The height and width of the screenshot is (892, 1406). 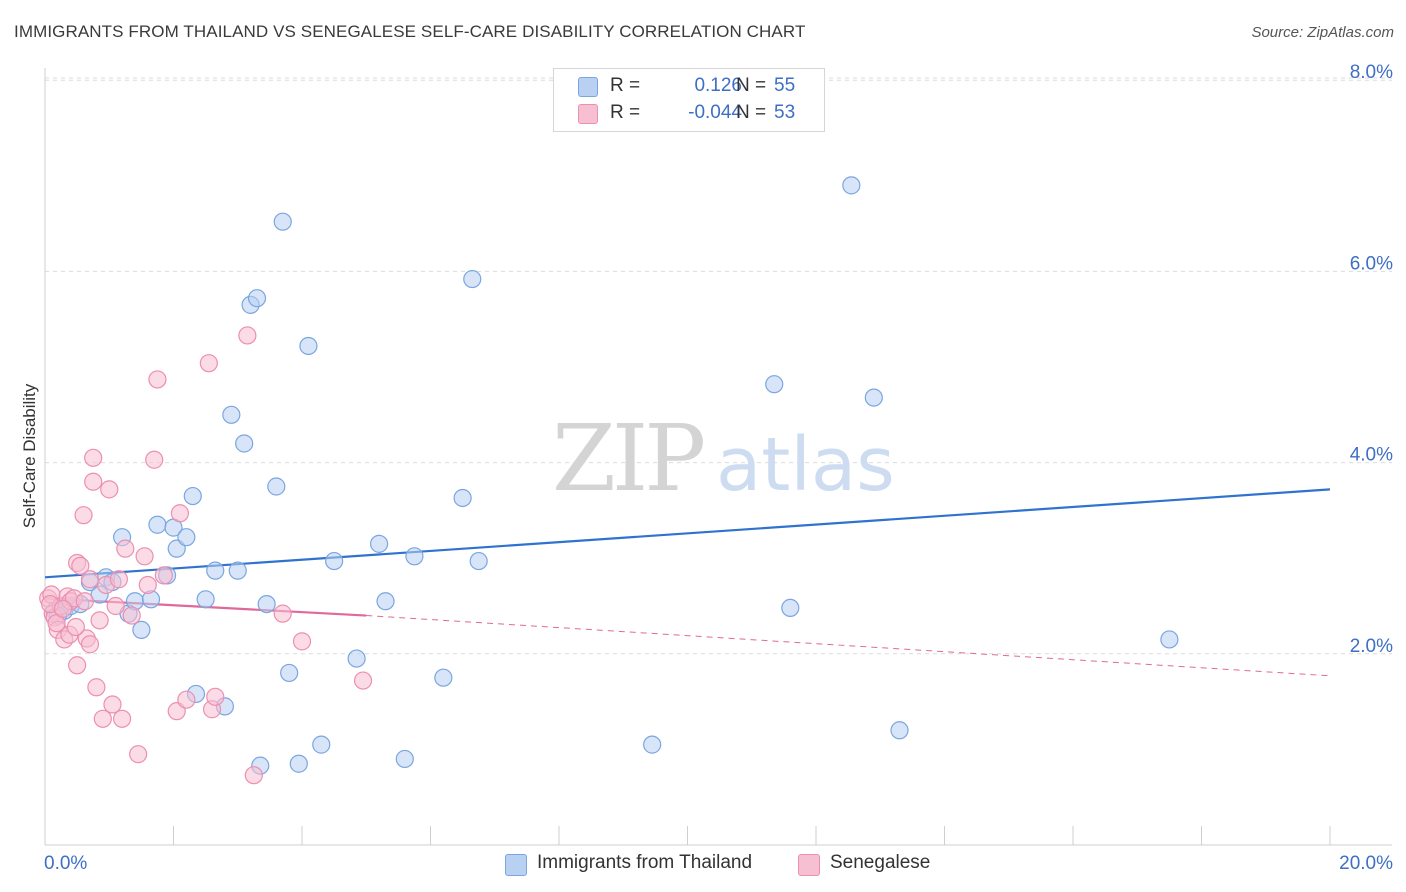 I want to click on watermark-zip: ZIP, so click(x=627, y=458).